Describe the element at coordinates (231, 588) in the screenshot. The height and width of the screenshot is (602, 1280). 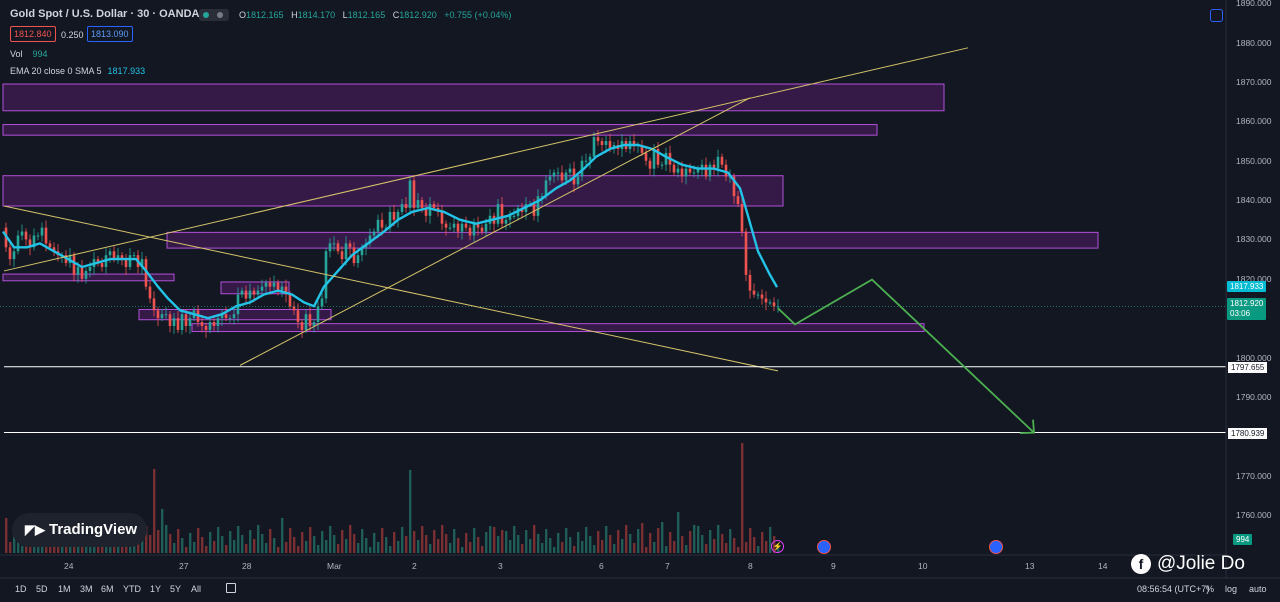
I see `date-range-icon` at that location.